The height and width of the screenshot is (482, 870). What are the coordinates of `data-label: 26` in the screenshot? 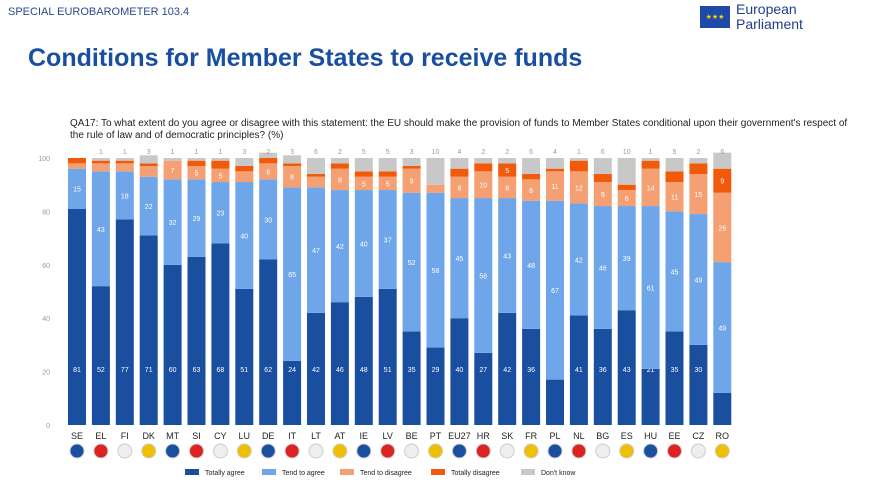 It's located at (722, 228).